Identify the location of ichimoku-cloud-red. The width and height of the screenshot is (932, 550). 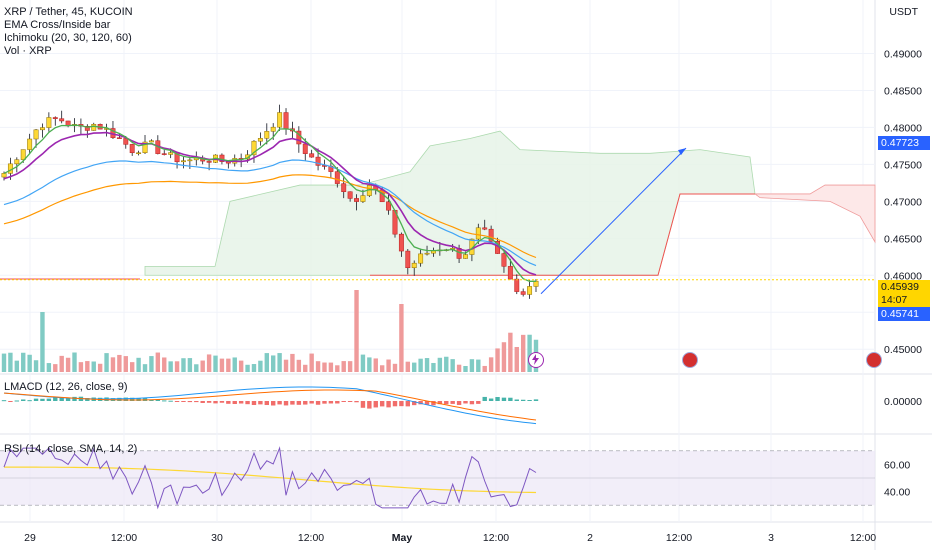
(814, 214).